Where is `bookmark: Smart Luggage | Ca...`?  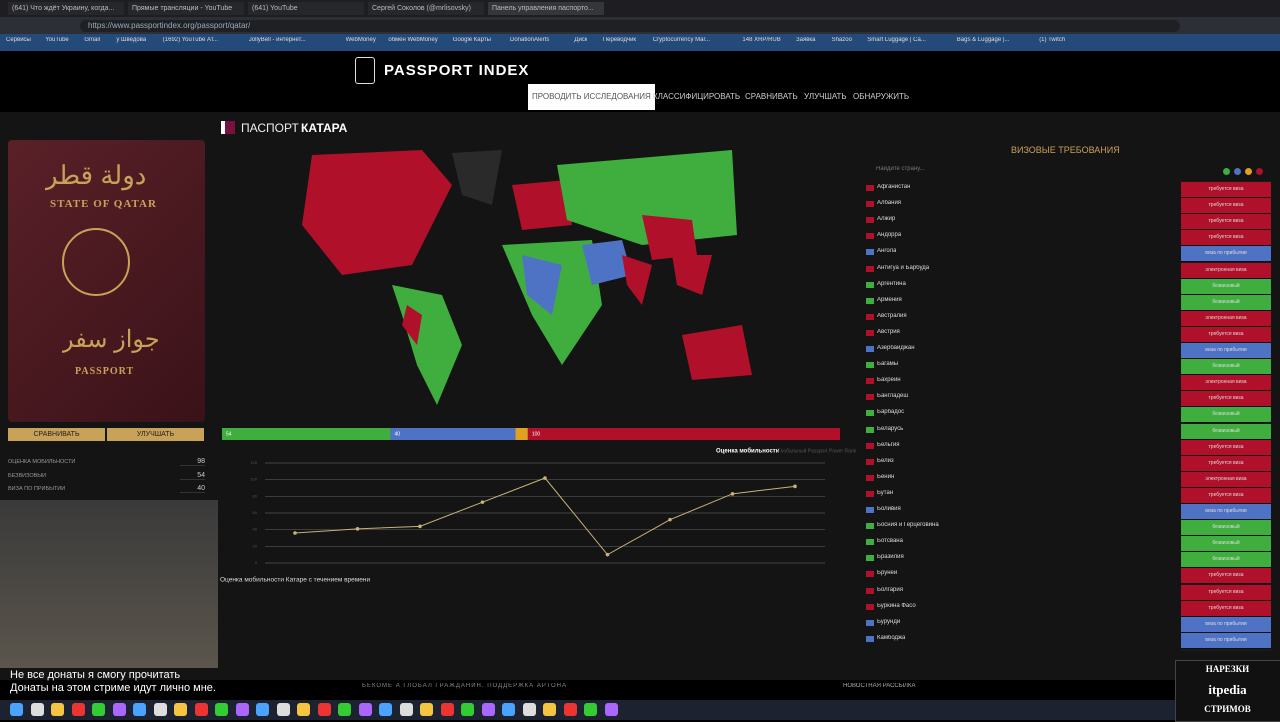
bookmark: Smart Luggage | Ca... is located at coordinates (896, 40).